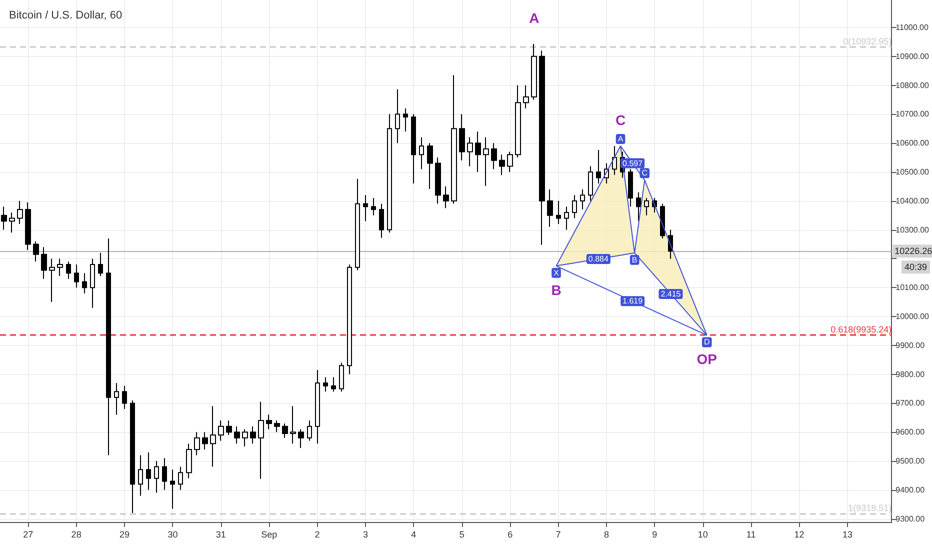 The height and width of the screenshot is (550, 932). I want to click on x-tick-label: 9, so click(655, 535).